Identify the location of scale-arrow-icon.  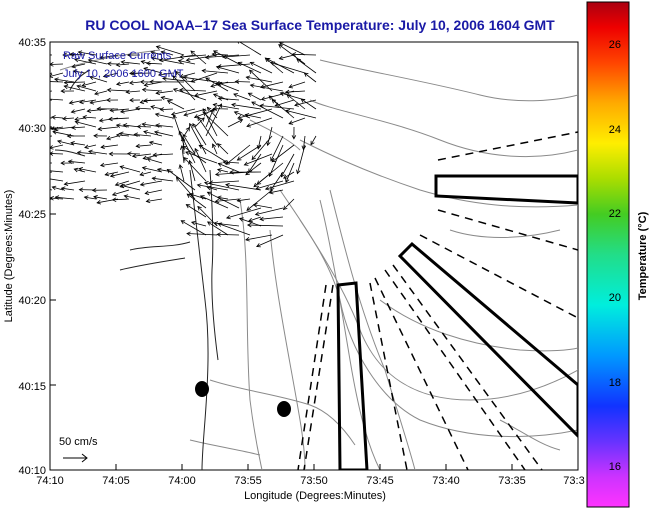
(75, 458).